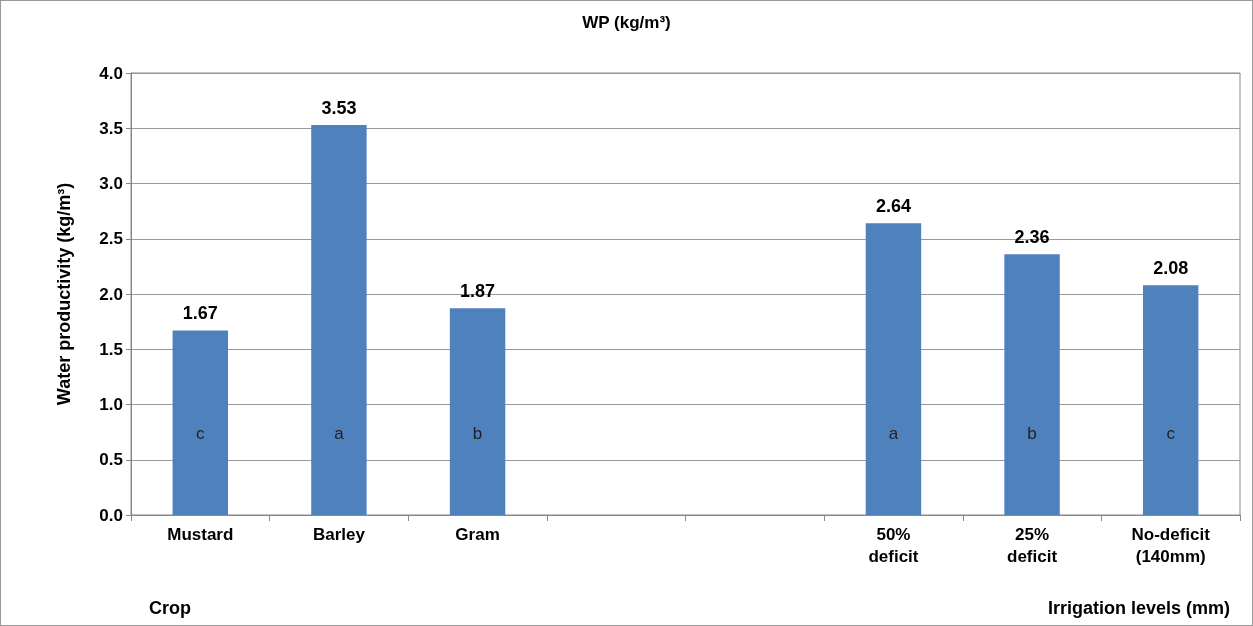 Image resolution: width=1253 pixels, height=626 pixels. I want to click on x-tick-label: 50% deficit, so click(893, 545).